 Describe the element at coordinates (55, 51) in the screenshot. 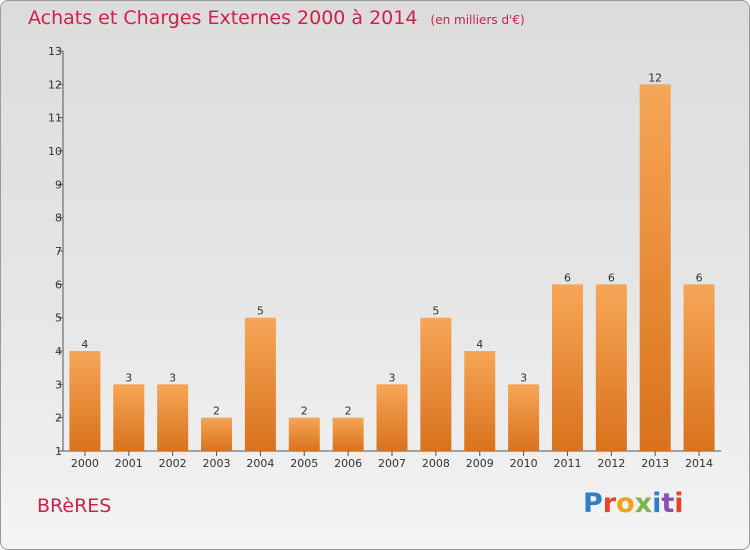

I see `y-tick-label: 13` at that location.